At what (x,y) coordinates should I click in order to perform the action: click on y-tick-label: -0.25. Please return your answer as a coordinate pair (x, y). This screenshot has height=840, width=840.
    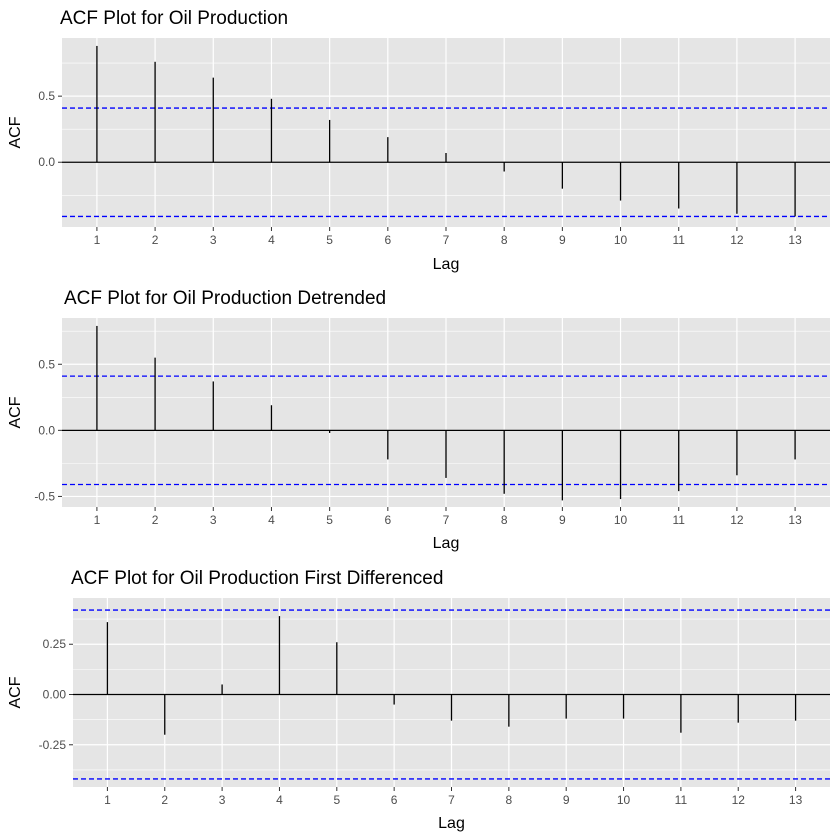
    Looking at the image, I should click on (53, 745).